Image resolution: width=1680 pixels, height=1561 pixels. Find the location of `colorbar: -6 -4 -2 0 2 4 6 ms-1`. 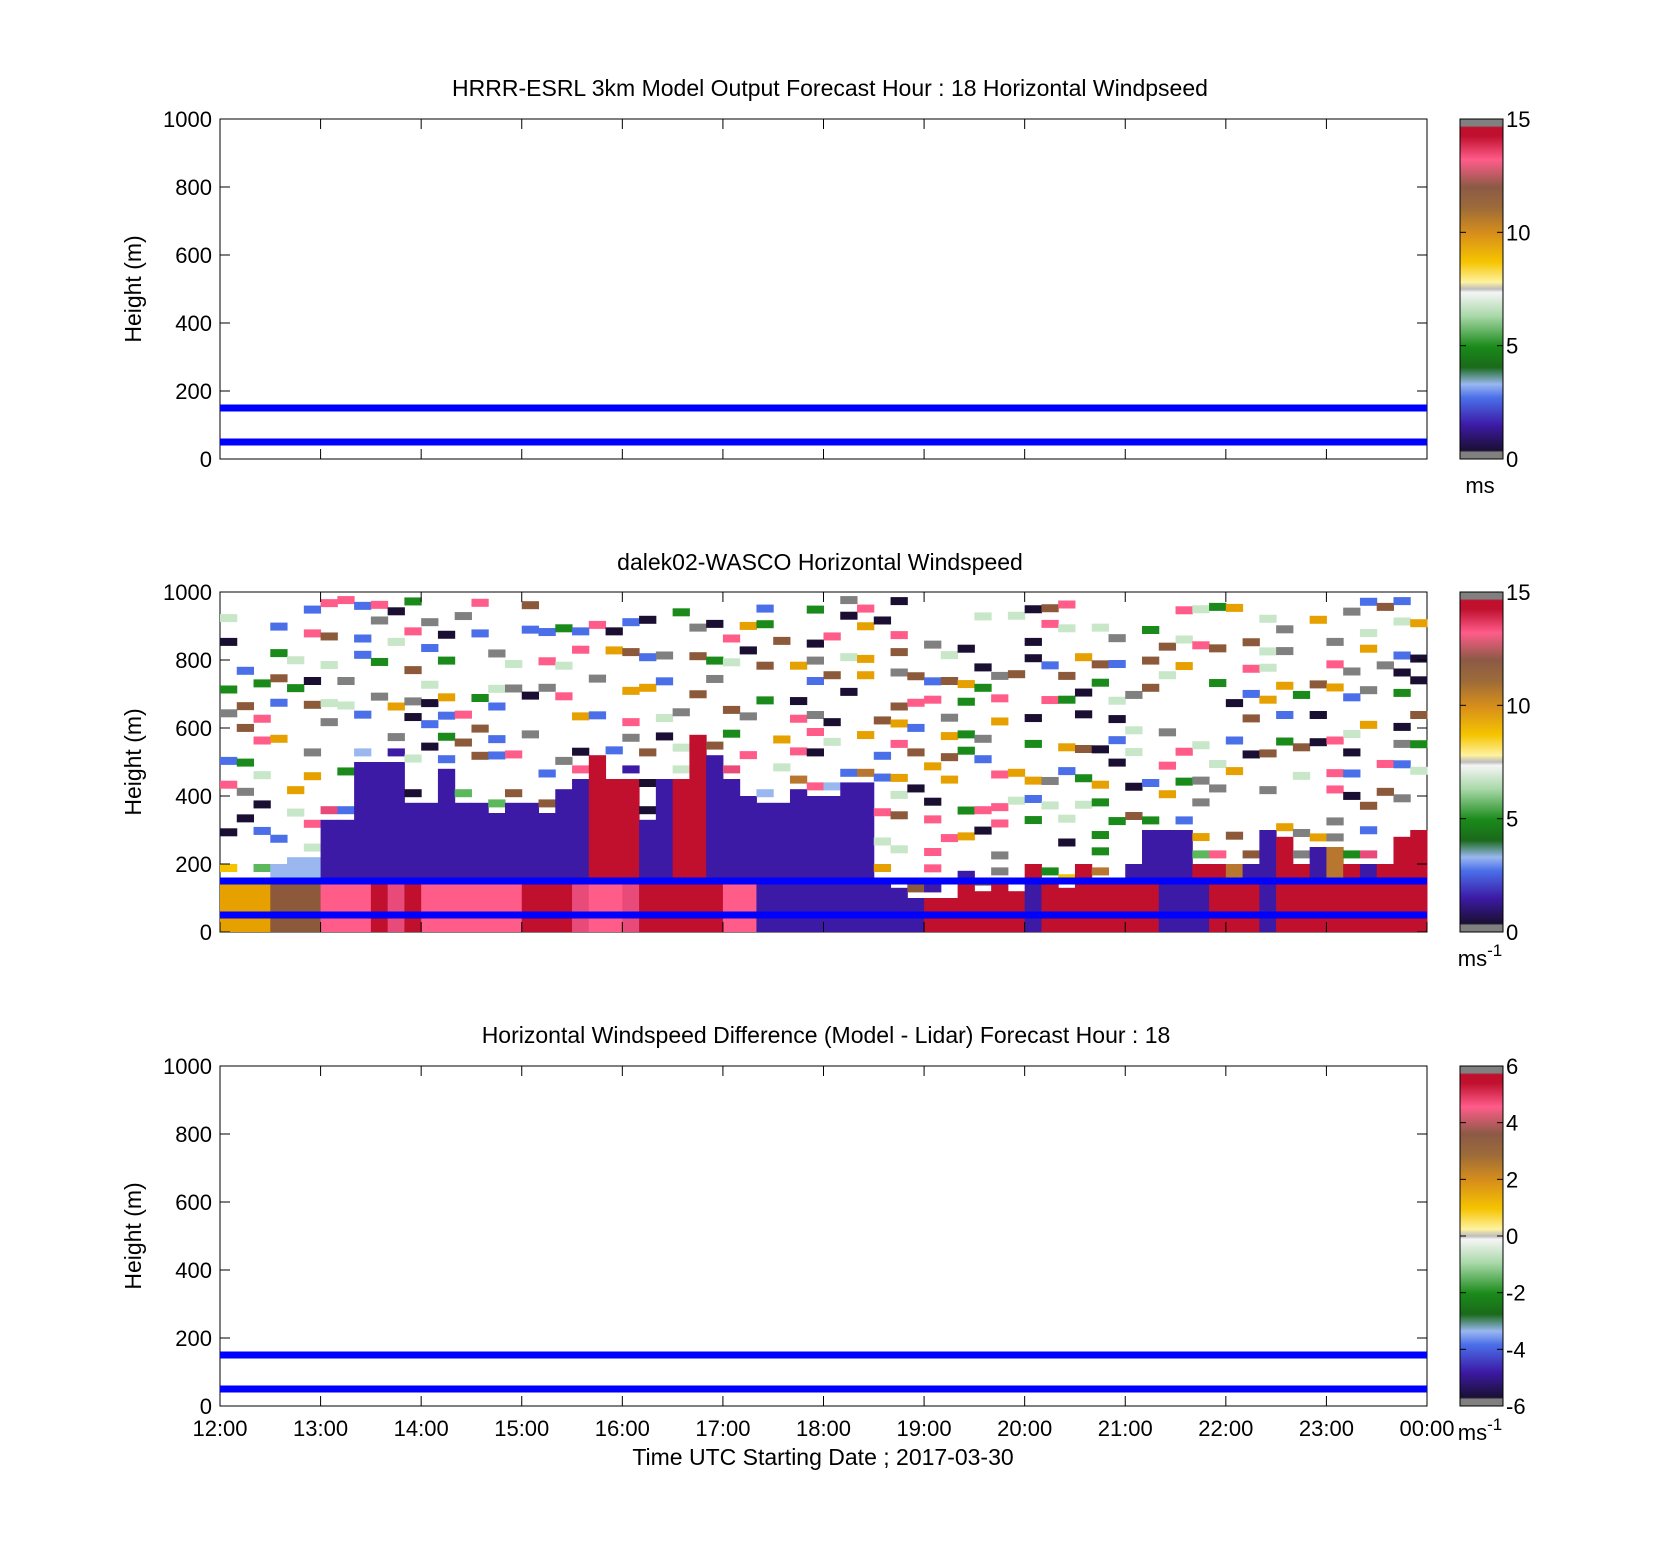

colorbar: -6 -4 -2 0 2 4 6 ms-1 is located at coordinates (1492, 1249).